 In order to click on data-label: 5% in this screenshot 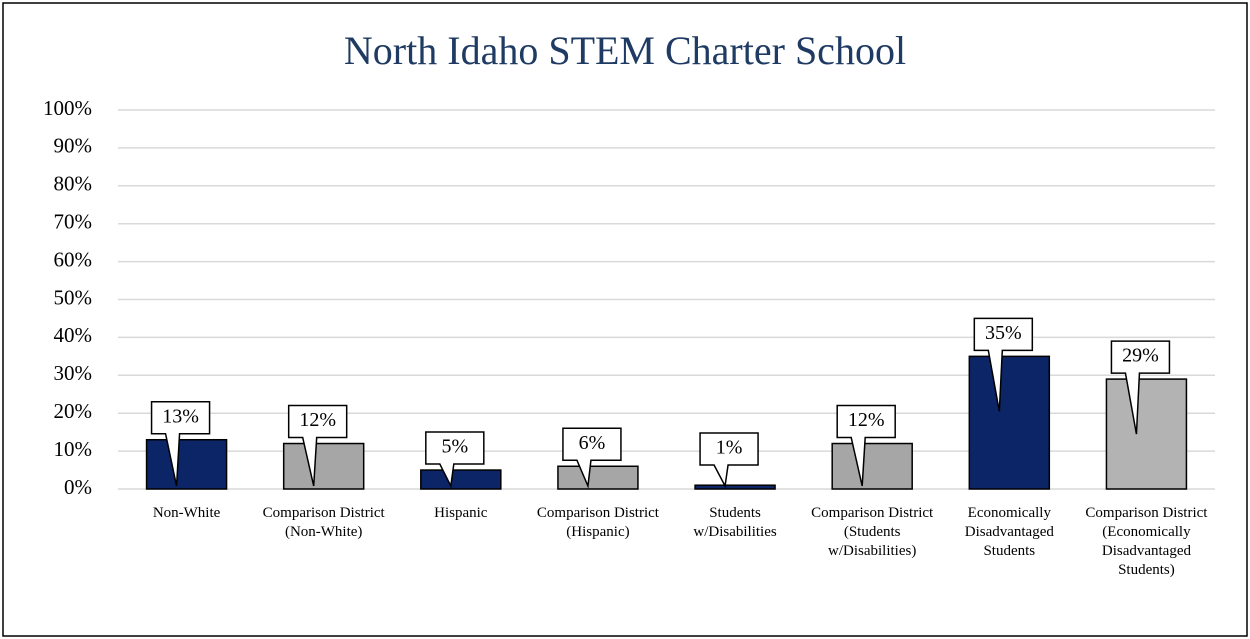, I will do `click(454, 447)`.